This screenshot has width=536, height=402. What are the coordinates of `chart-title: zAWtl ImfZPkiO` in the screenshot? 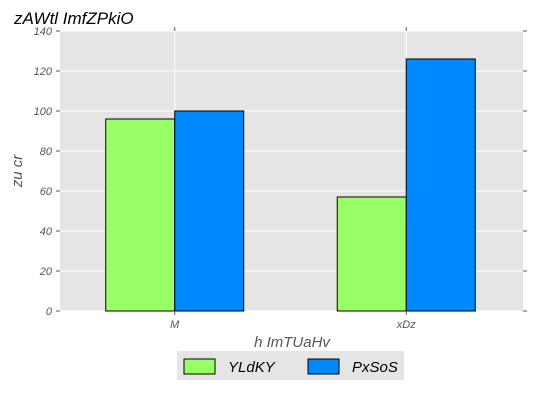 It's located at (73, 18).